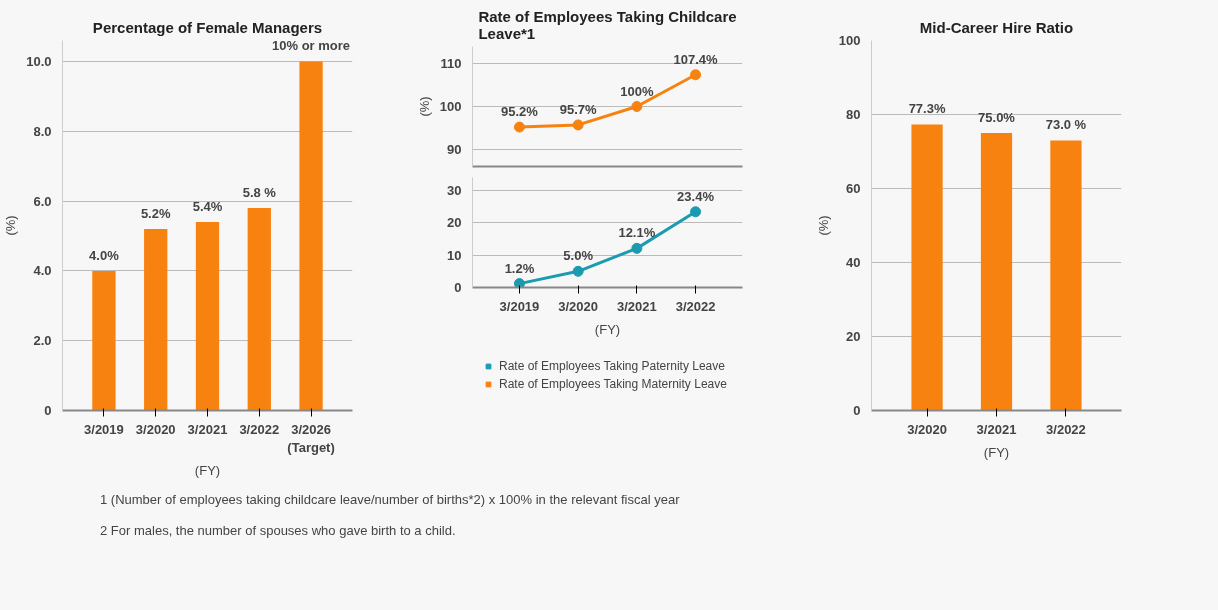  Describe the element at coordinates (454, 190) in the screenshot. I see `y-tick-label: 30` at that location.